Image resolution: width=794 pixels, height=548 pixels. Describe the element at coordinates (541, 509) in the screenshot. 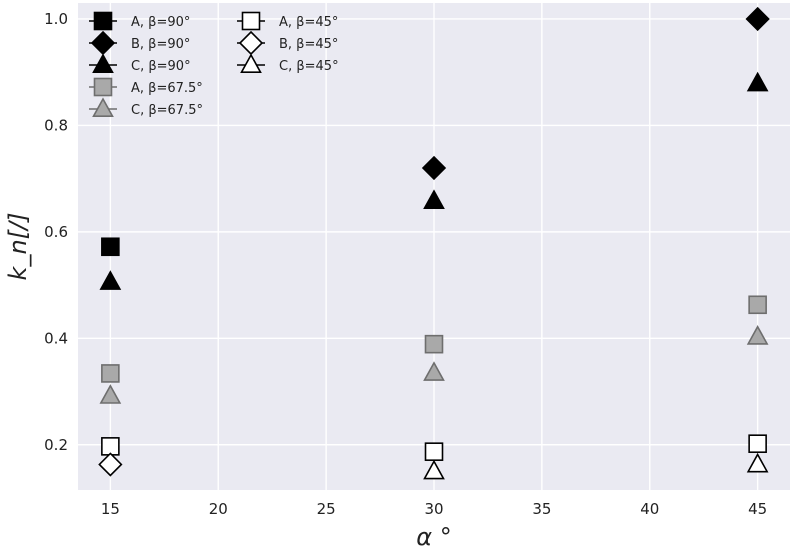

I see `x-tick-label: 35` at that location.